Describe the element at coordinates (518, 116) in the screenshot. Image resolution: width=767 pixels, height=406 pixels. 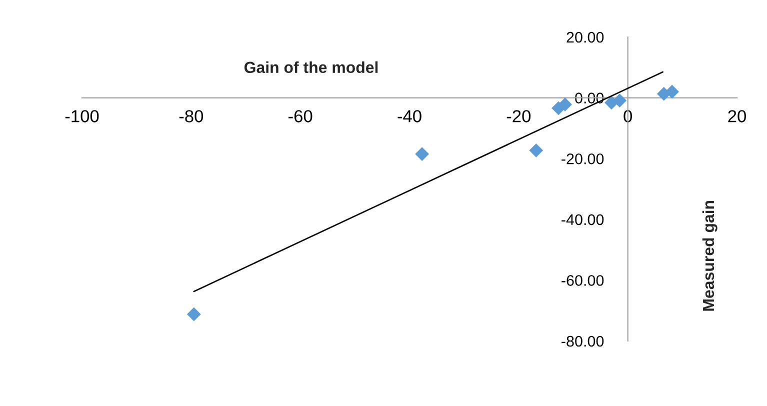
I see `x-tick-label: -20` at that location.